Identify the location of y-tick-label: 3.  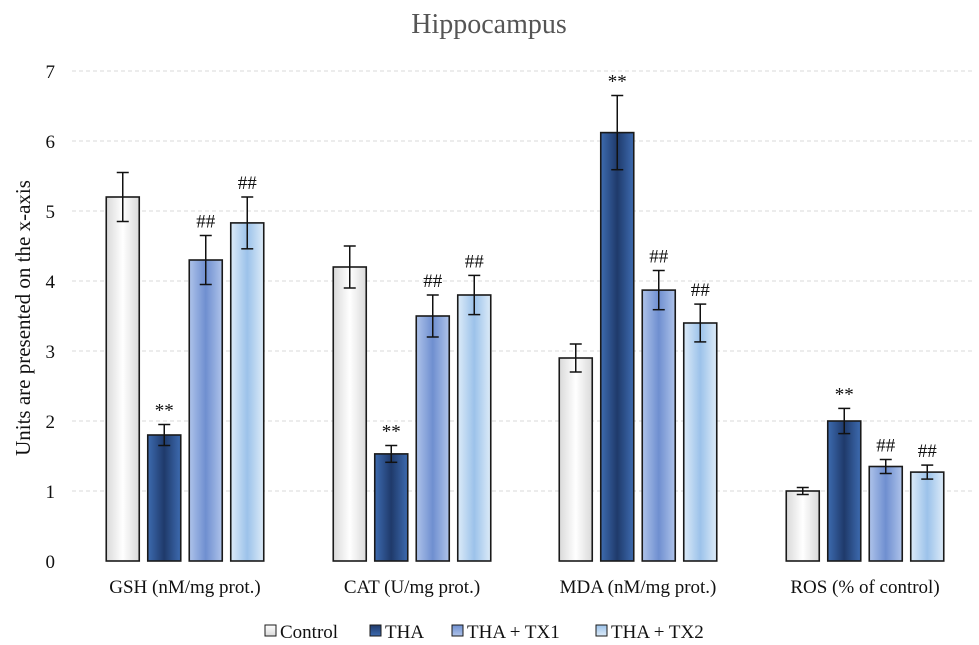
(51, 352).